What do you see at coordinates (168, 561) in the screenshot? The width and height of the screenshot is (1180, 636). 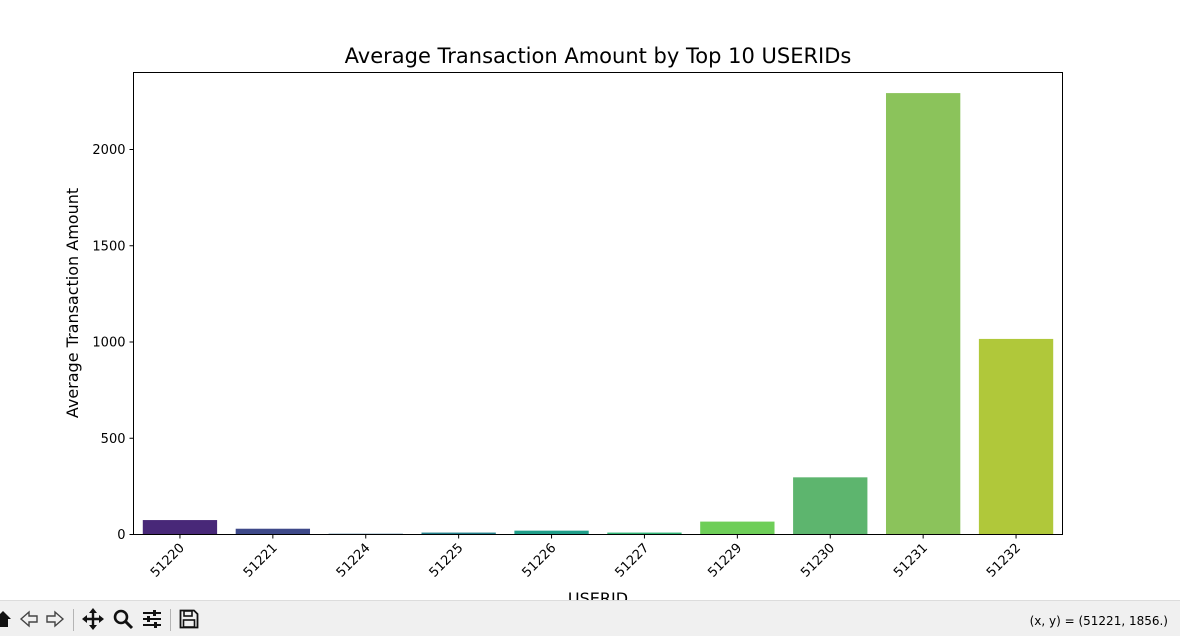 I see `x-tick-label: 51220` at bounding box center [168, 561].